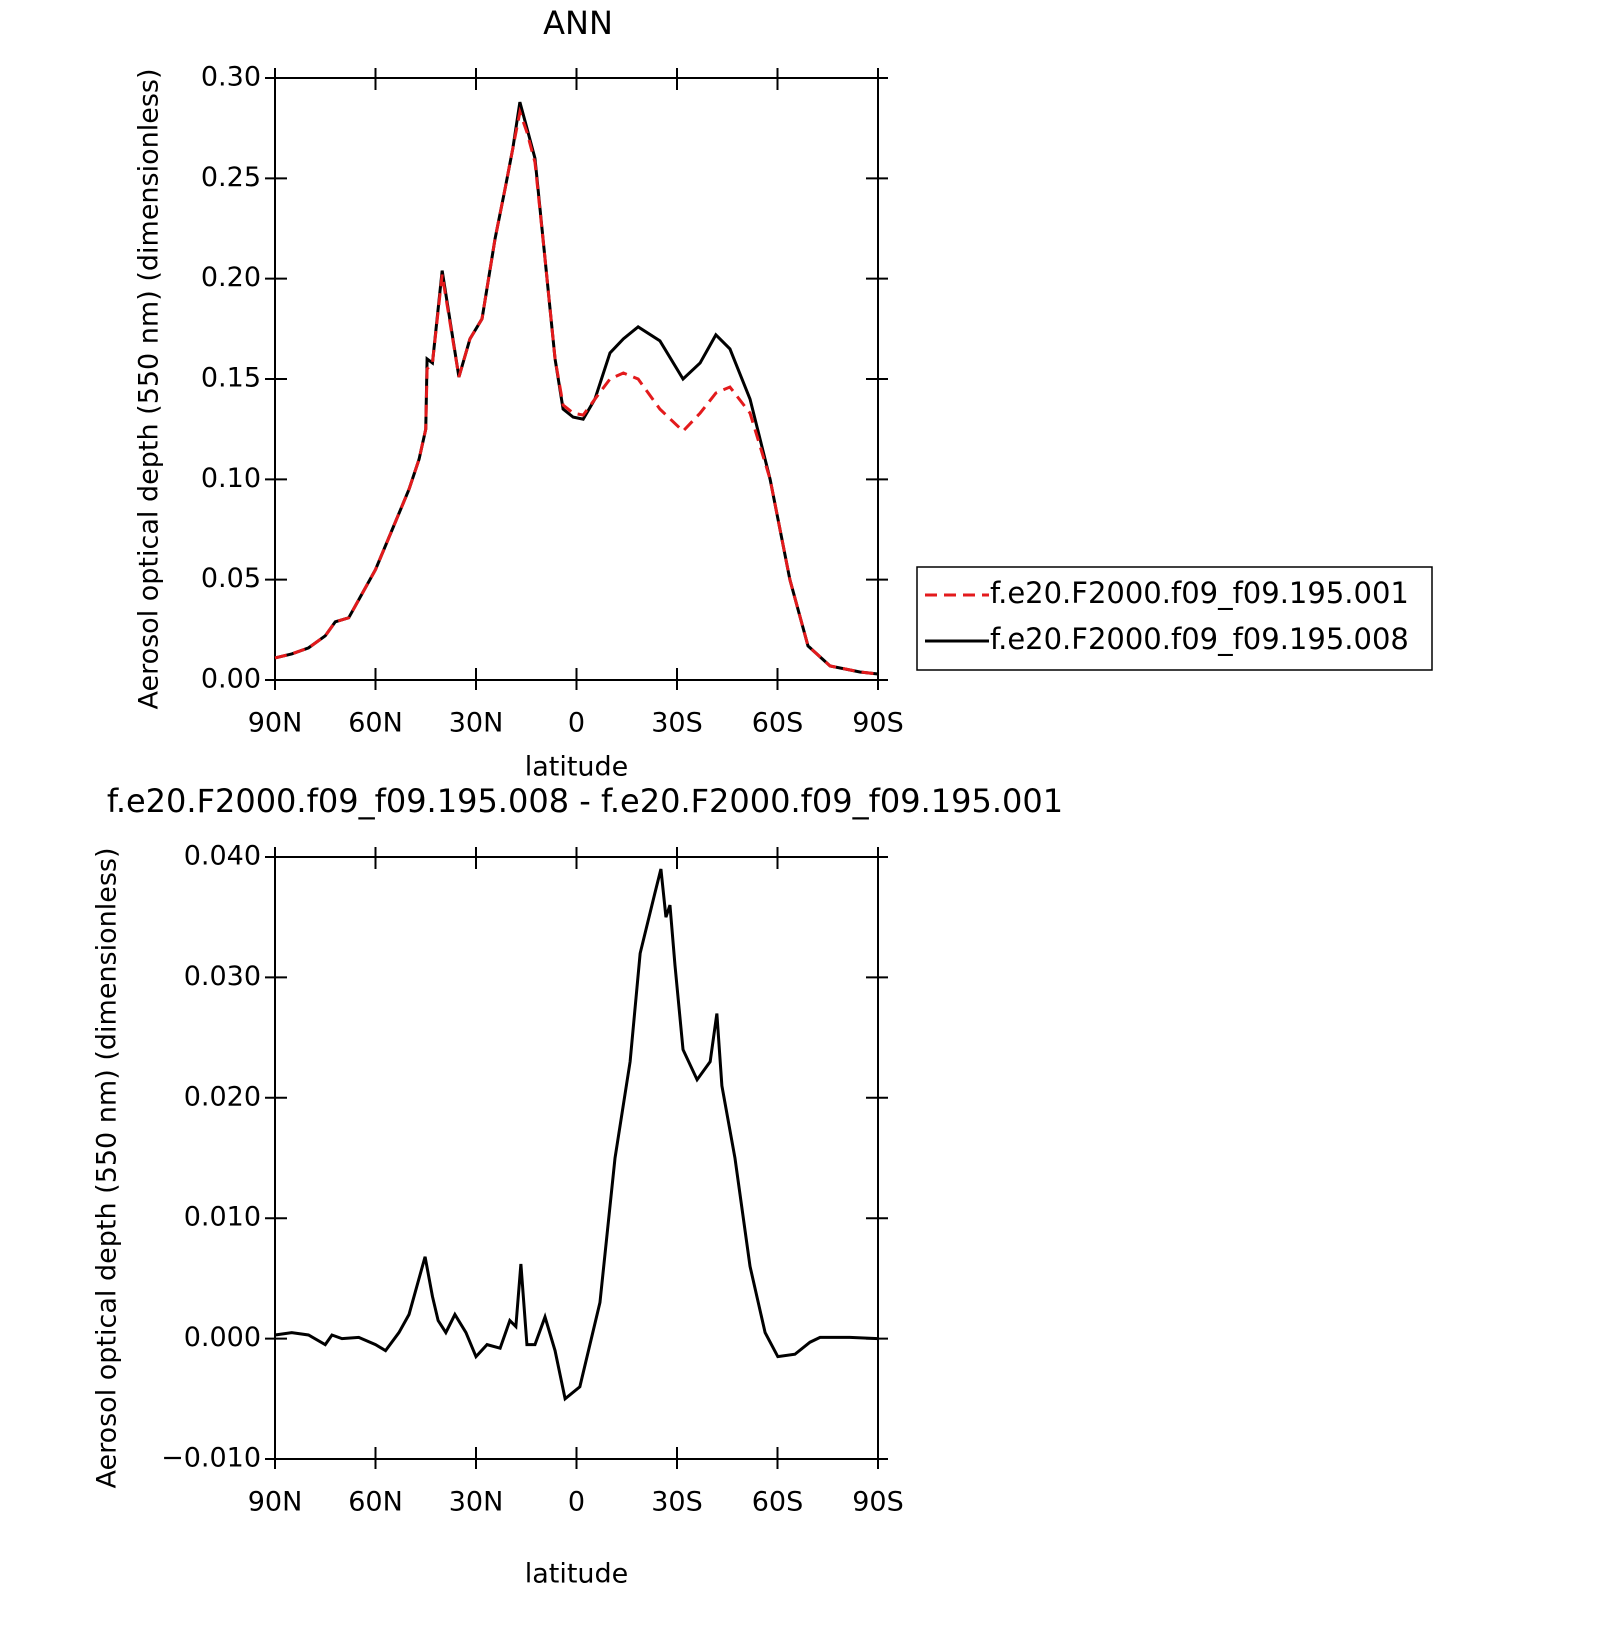 The width and height of the screenshot is (1602, 1635). What do you see at coordinates (1174, 618) in the screenshot?
I see `legend-box` at bounding box center [1174, 618].